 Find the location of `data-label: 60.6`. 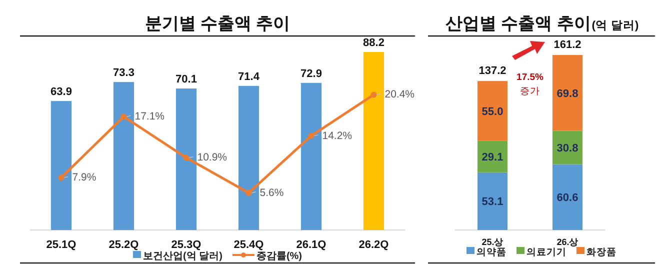

data-label: 60.6 is located at coordinates (567, 198).